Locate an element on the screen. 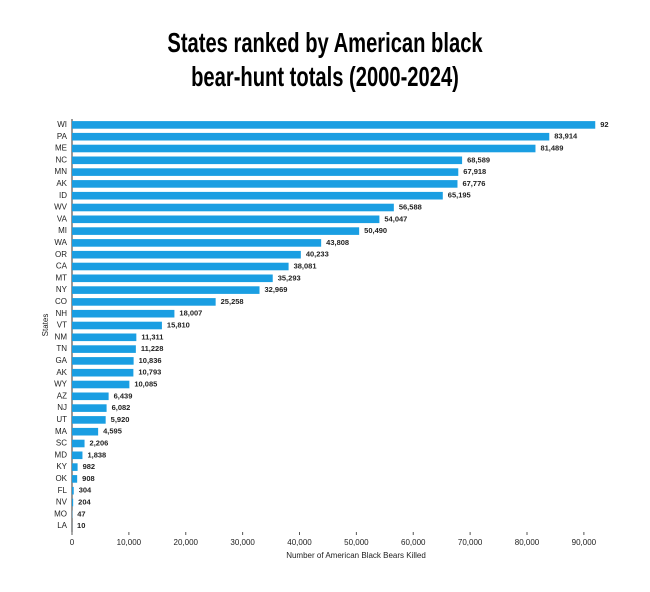 This screenshot has height=592, width=650. y-tick-label: UT is located at coordinates (61, 419).